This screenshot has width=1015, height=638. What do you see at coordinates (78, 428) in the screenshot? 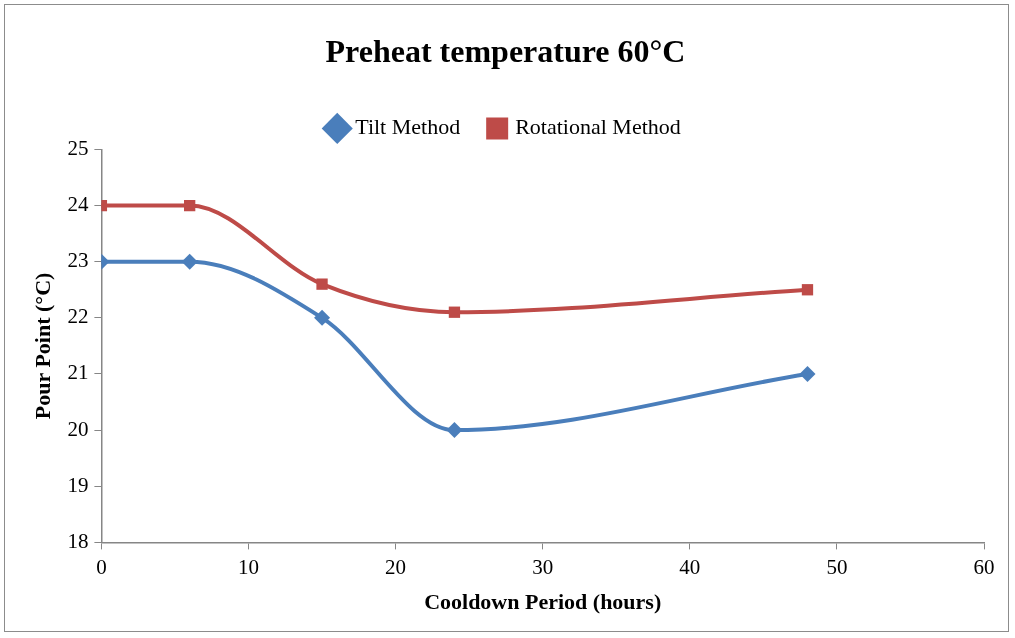
I see `y-tick-label: 20` at bounding box center [78, 428].